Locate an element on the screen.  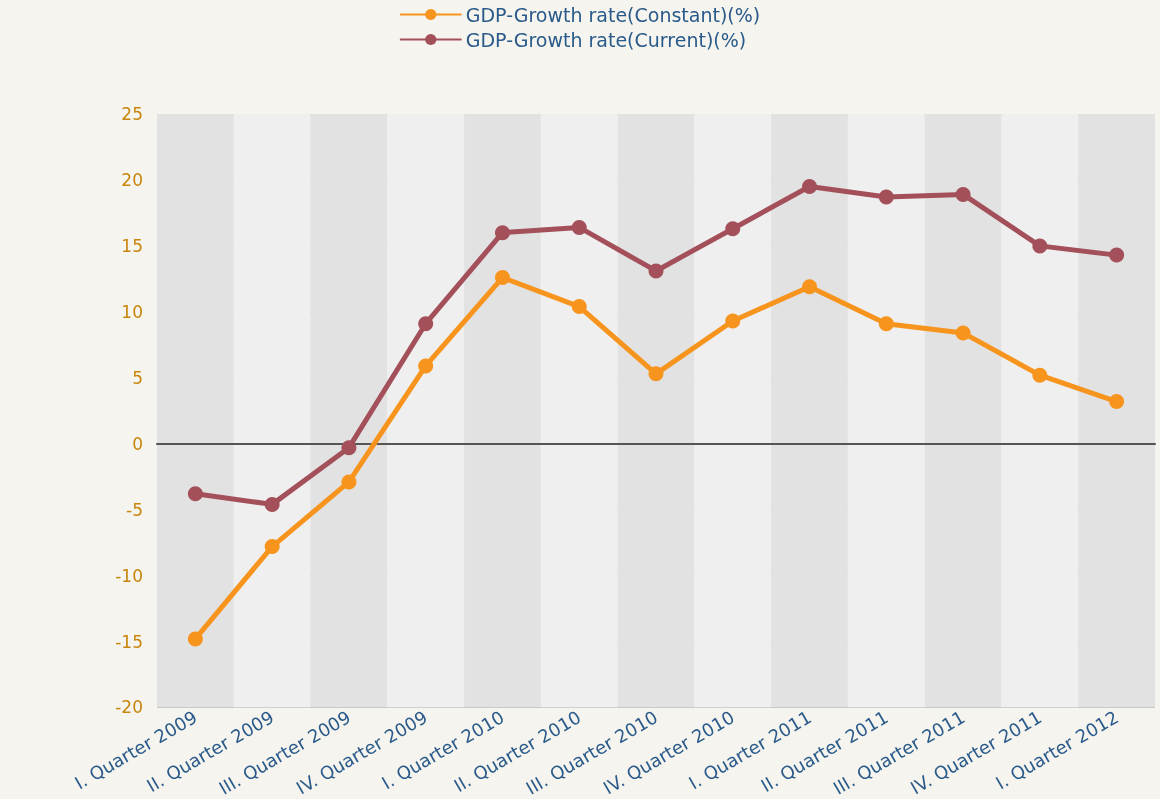
y-tick-label: -5 is located at coordinates (134, 509).